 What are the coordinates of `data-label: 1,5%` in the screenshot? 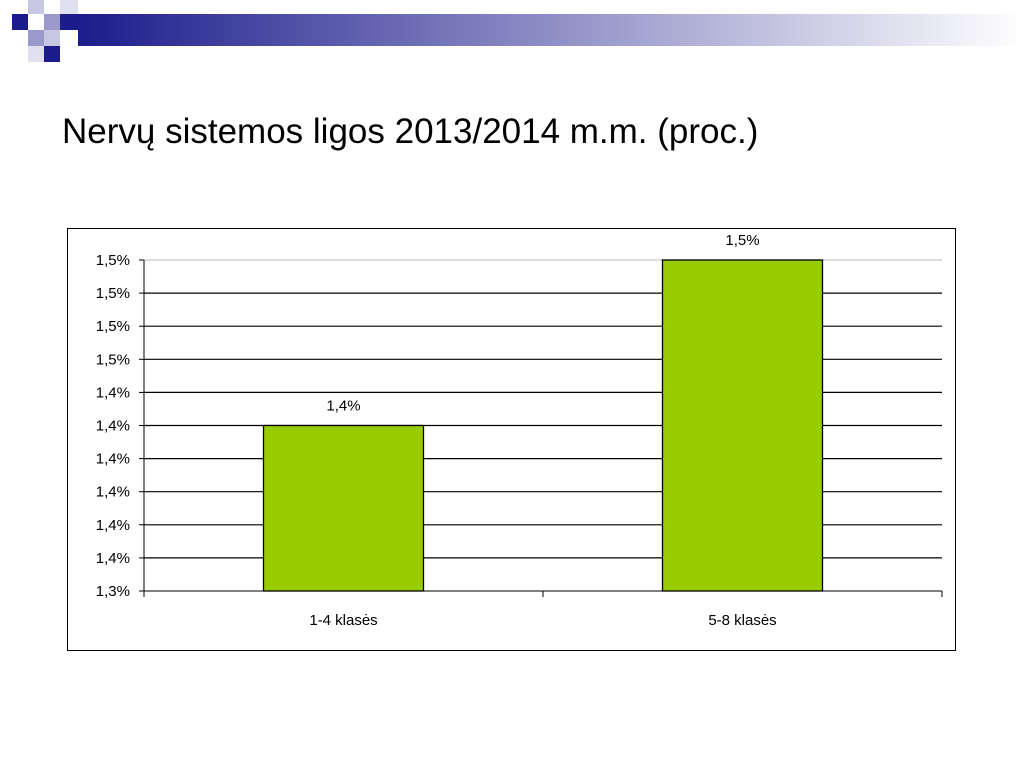 It's located at (742, 240).